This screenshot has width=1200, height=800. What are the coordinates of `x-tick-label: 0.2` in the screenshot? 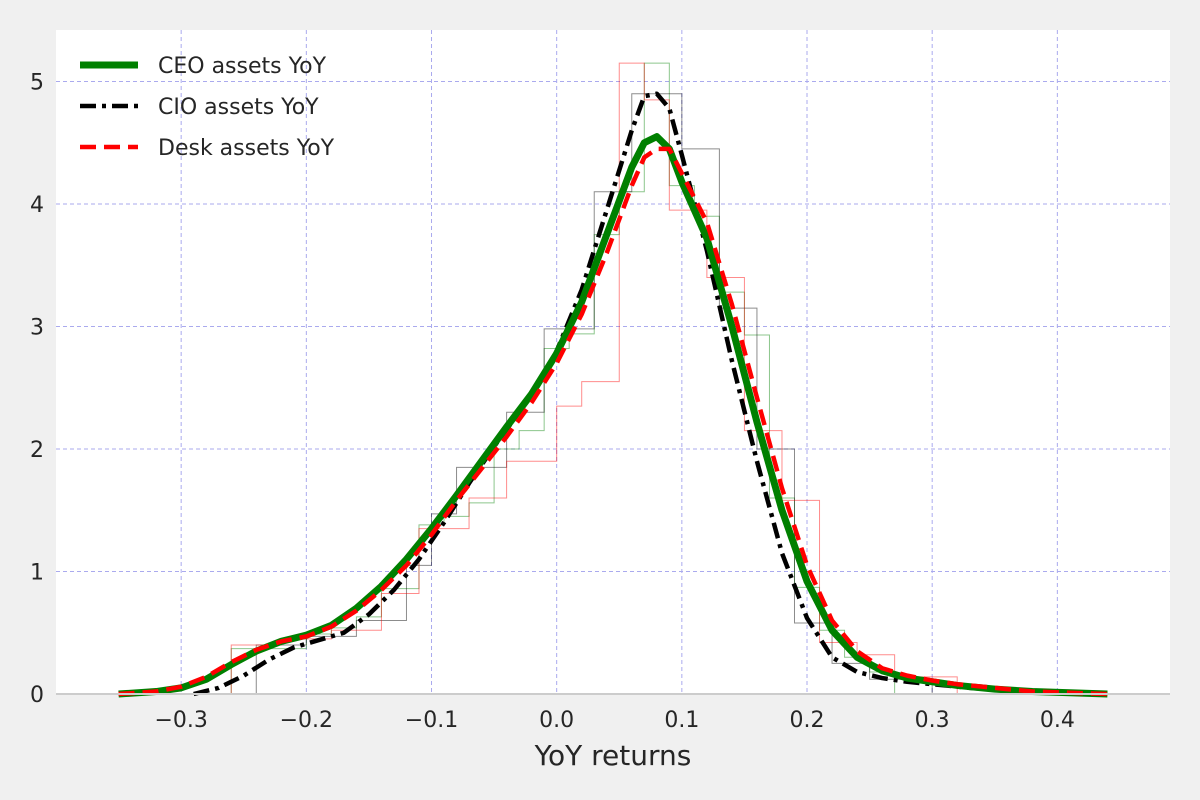 It's located at (807, 720).